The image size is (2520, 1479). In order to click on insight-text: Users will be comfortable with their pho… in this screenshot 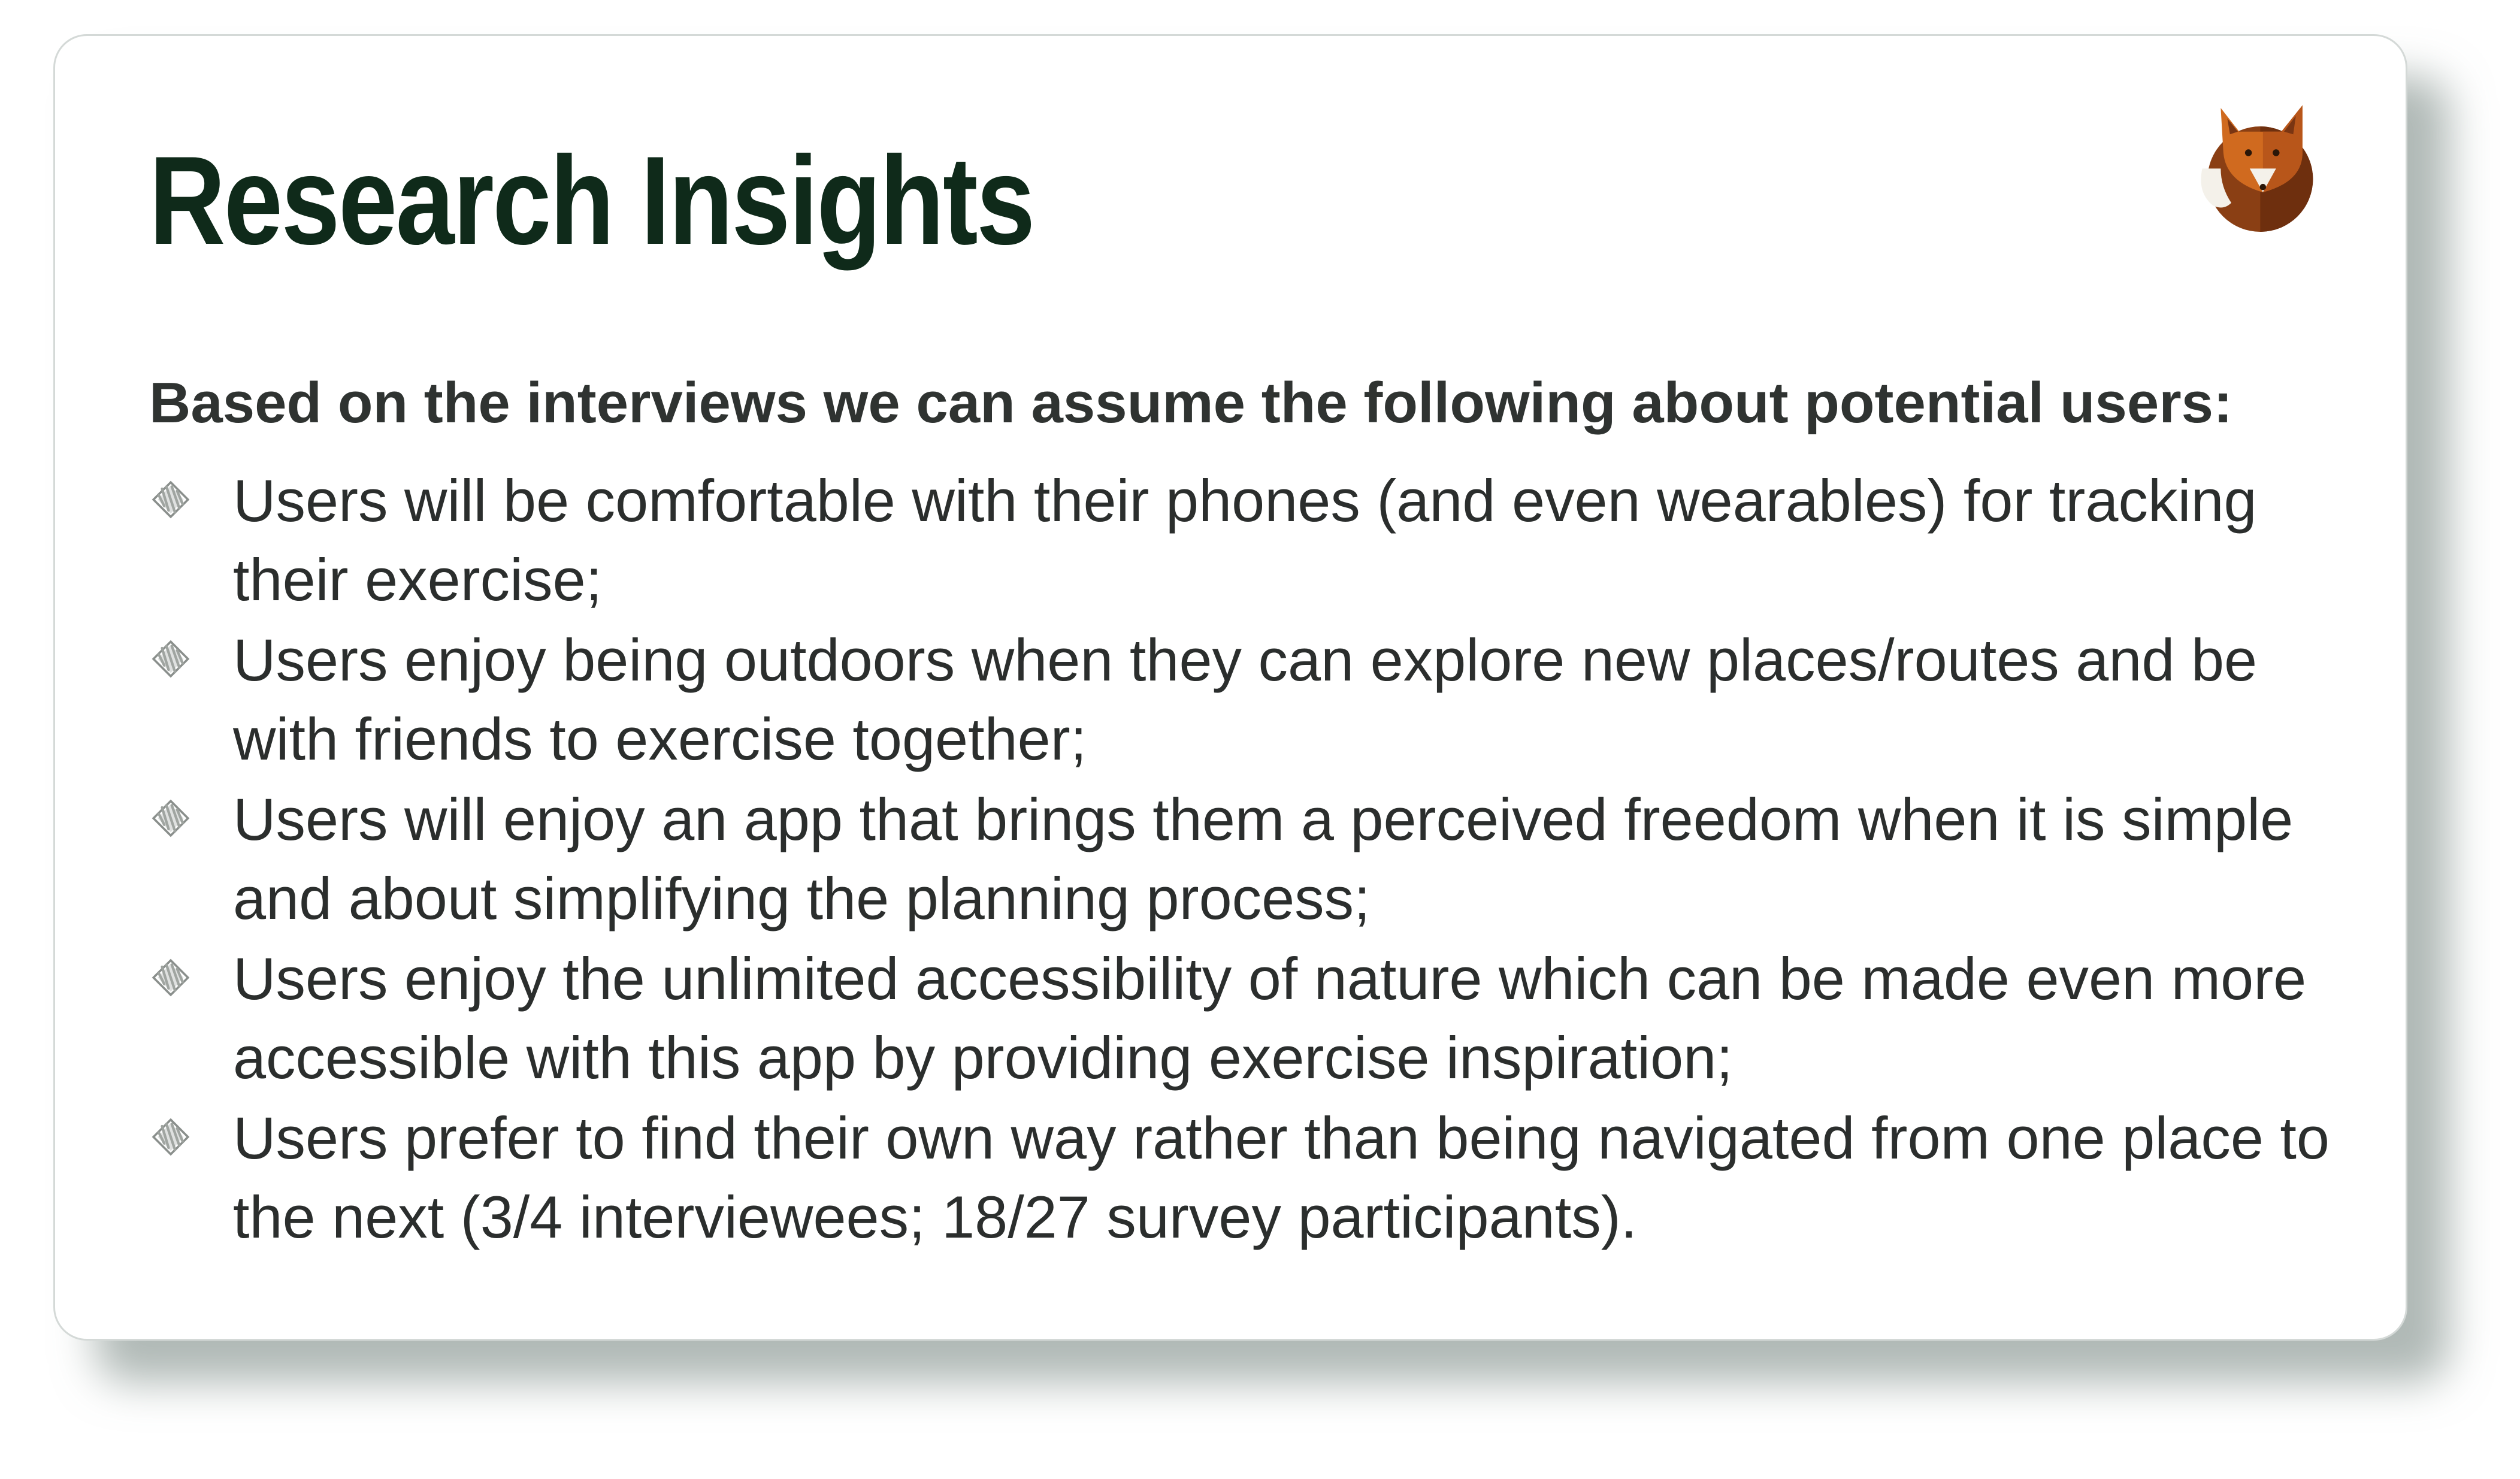, I will do `click(1245, 540)`.